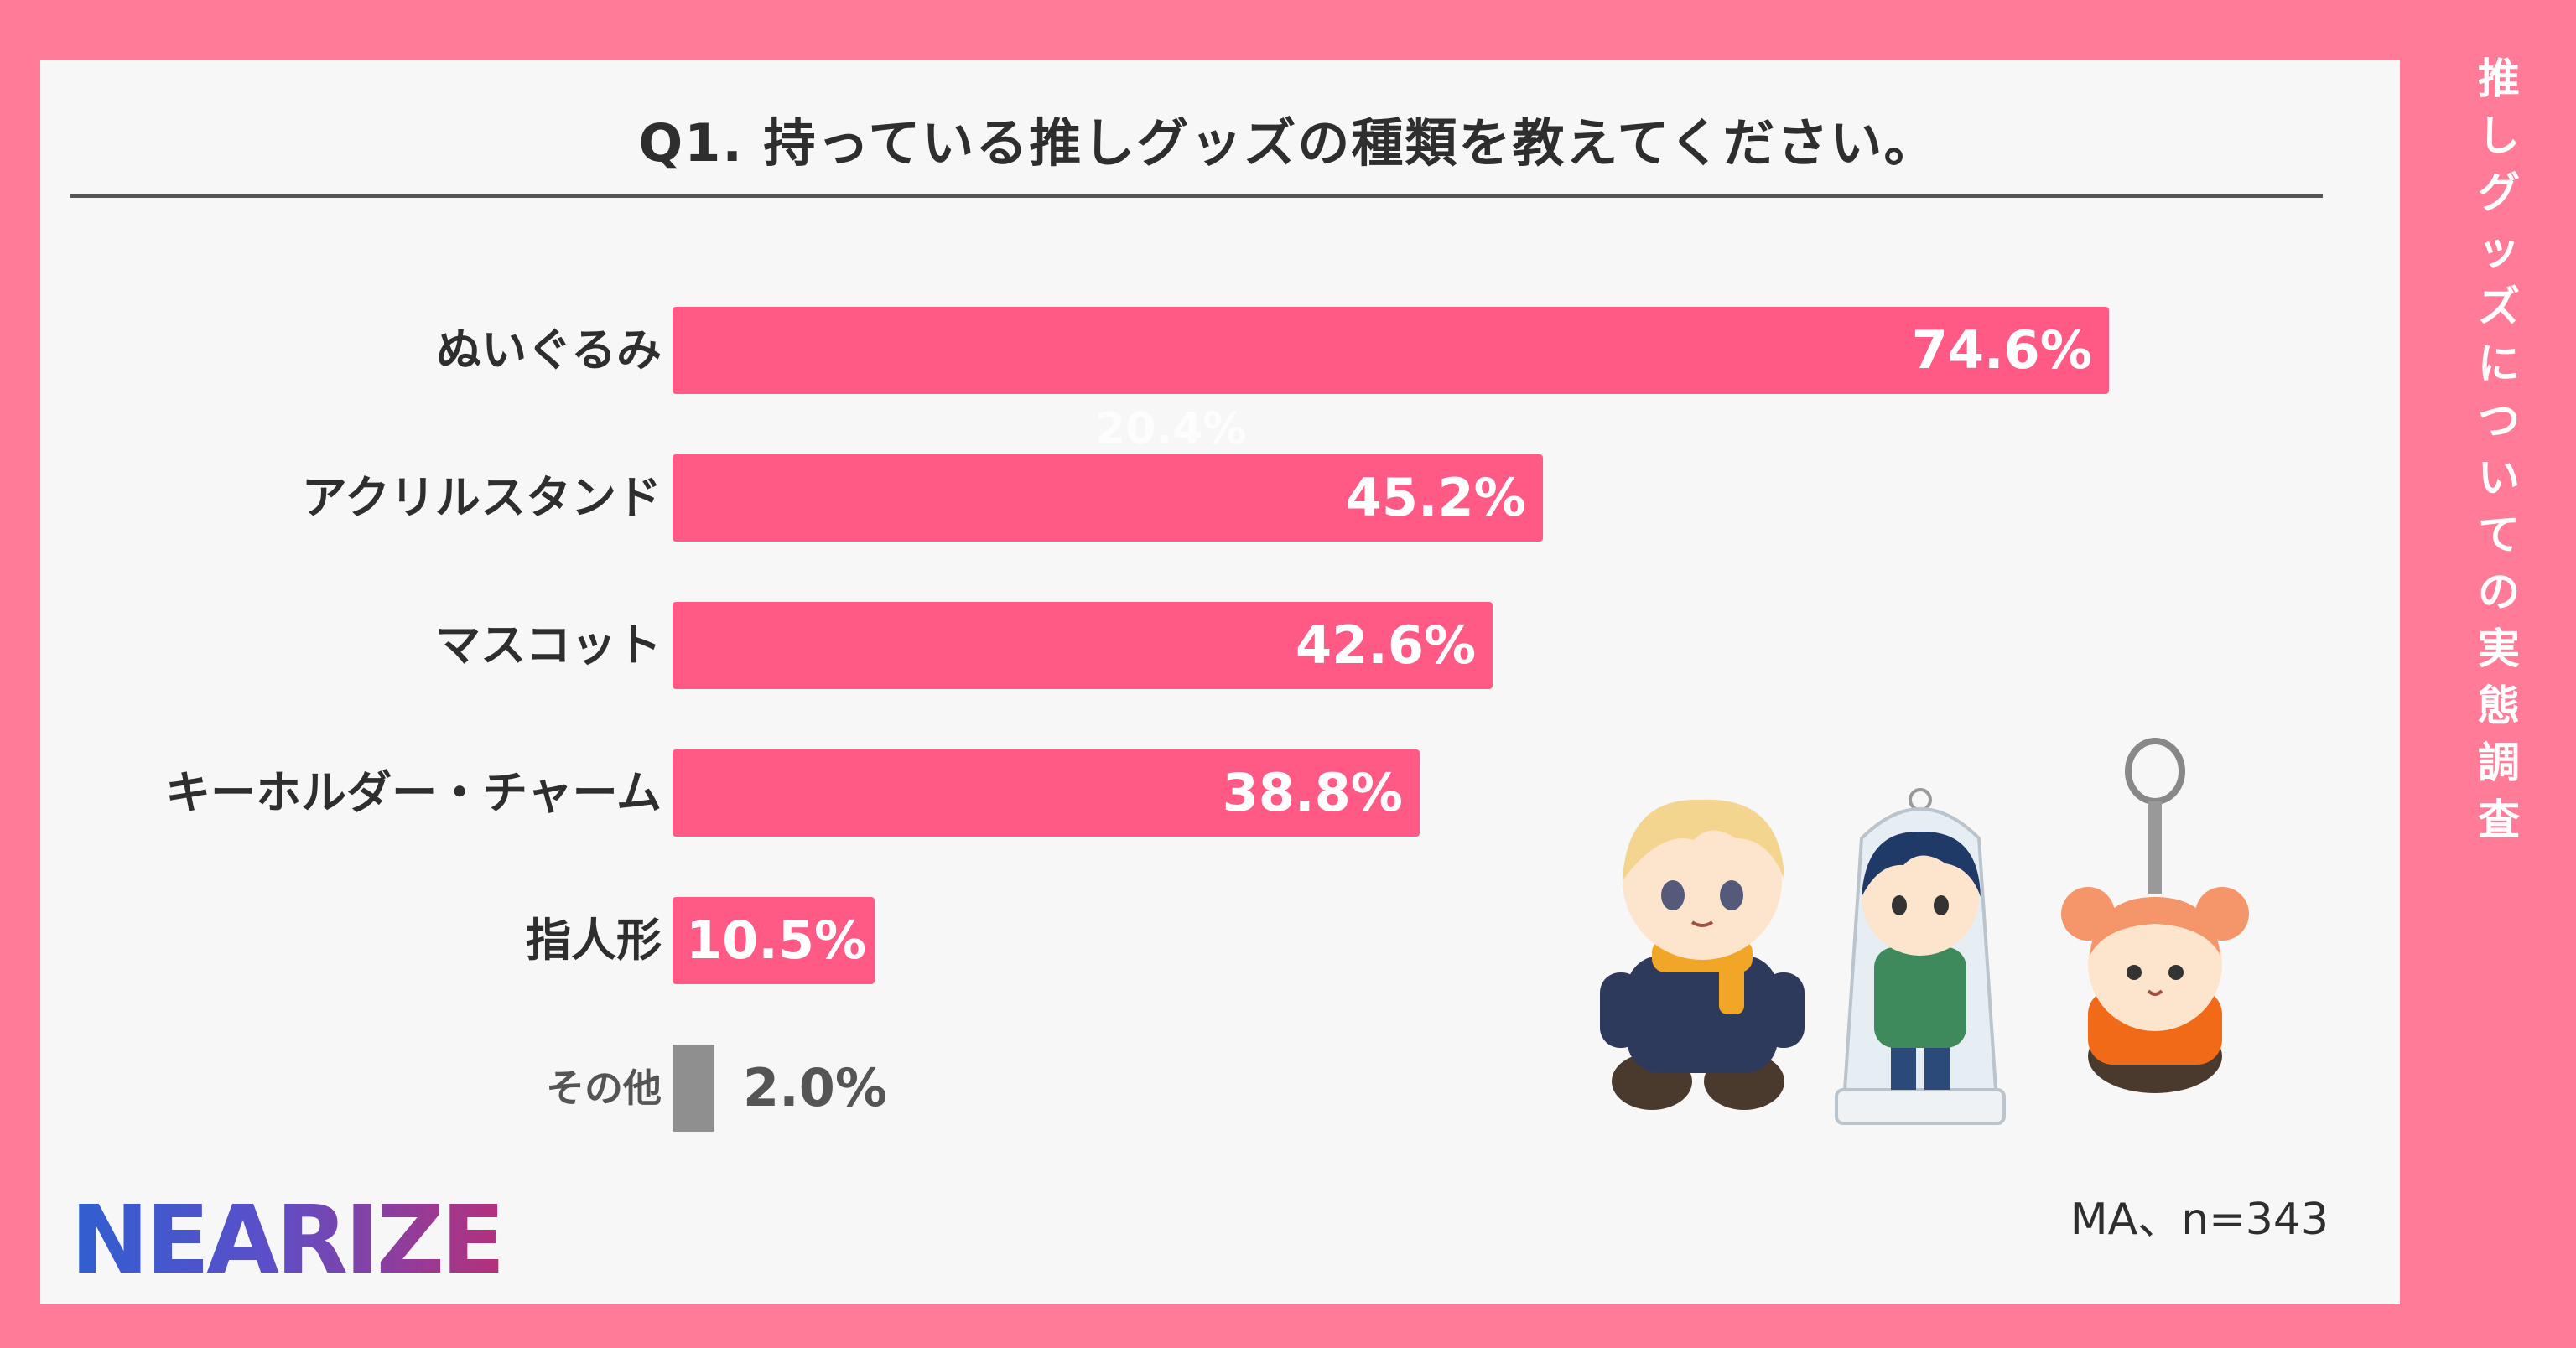 The height and width of the screenshot is (1348, 2576). Describe the element at coordinates (413, 792) in the screenshot. I see `category-label: キーホルダー・チャーム` at that location.